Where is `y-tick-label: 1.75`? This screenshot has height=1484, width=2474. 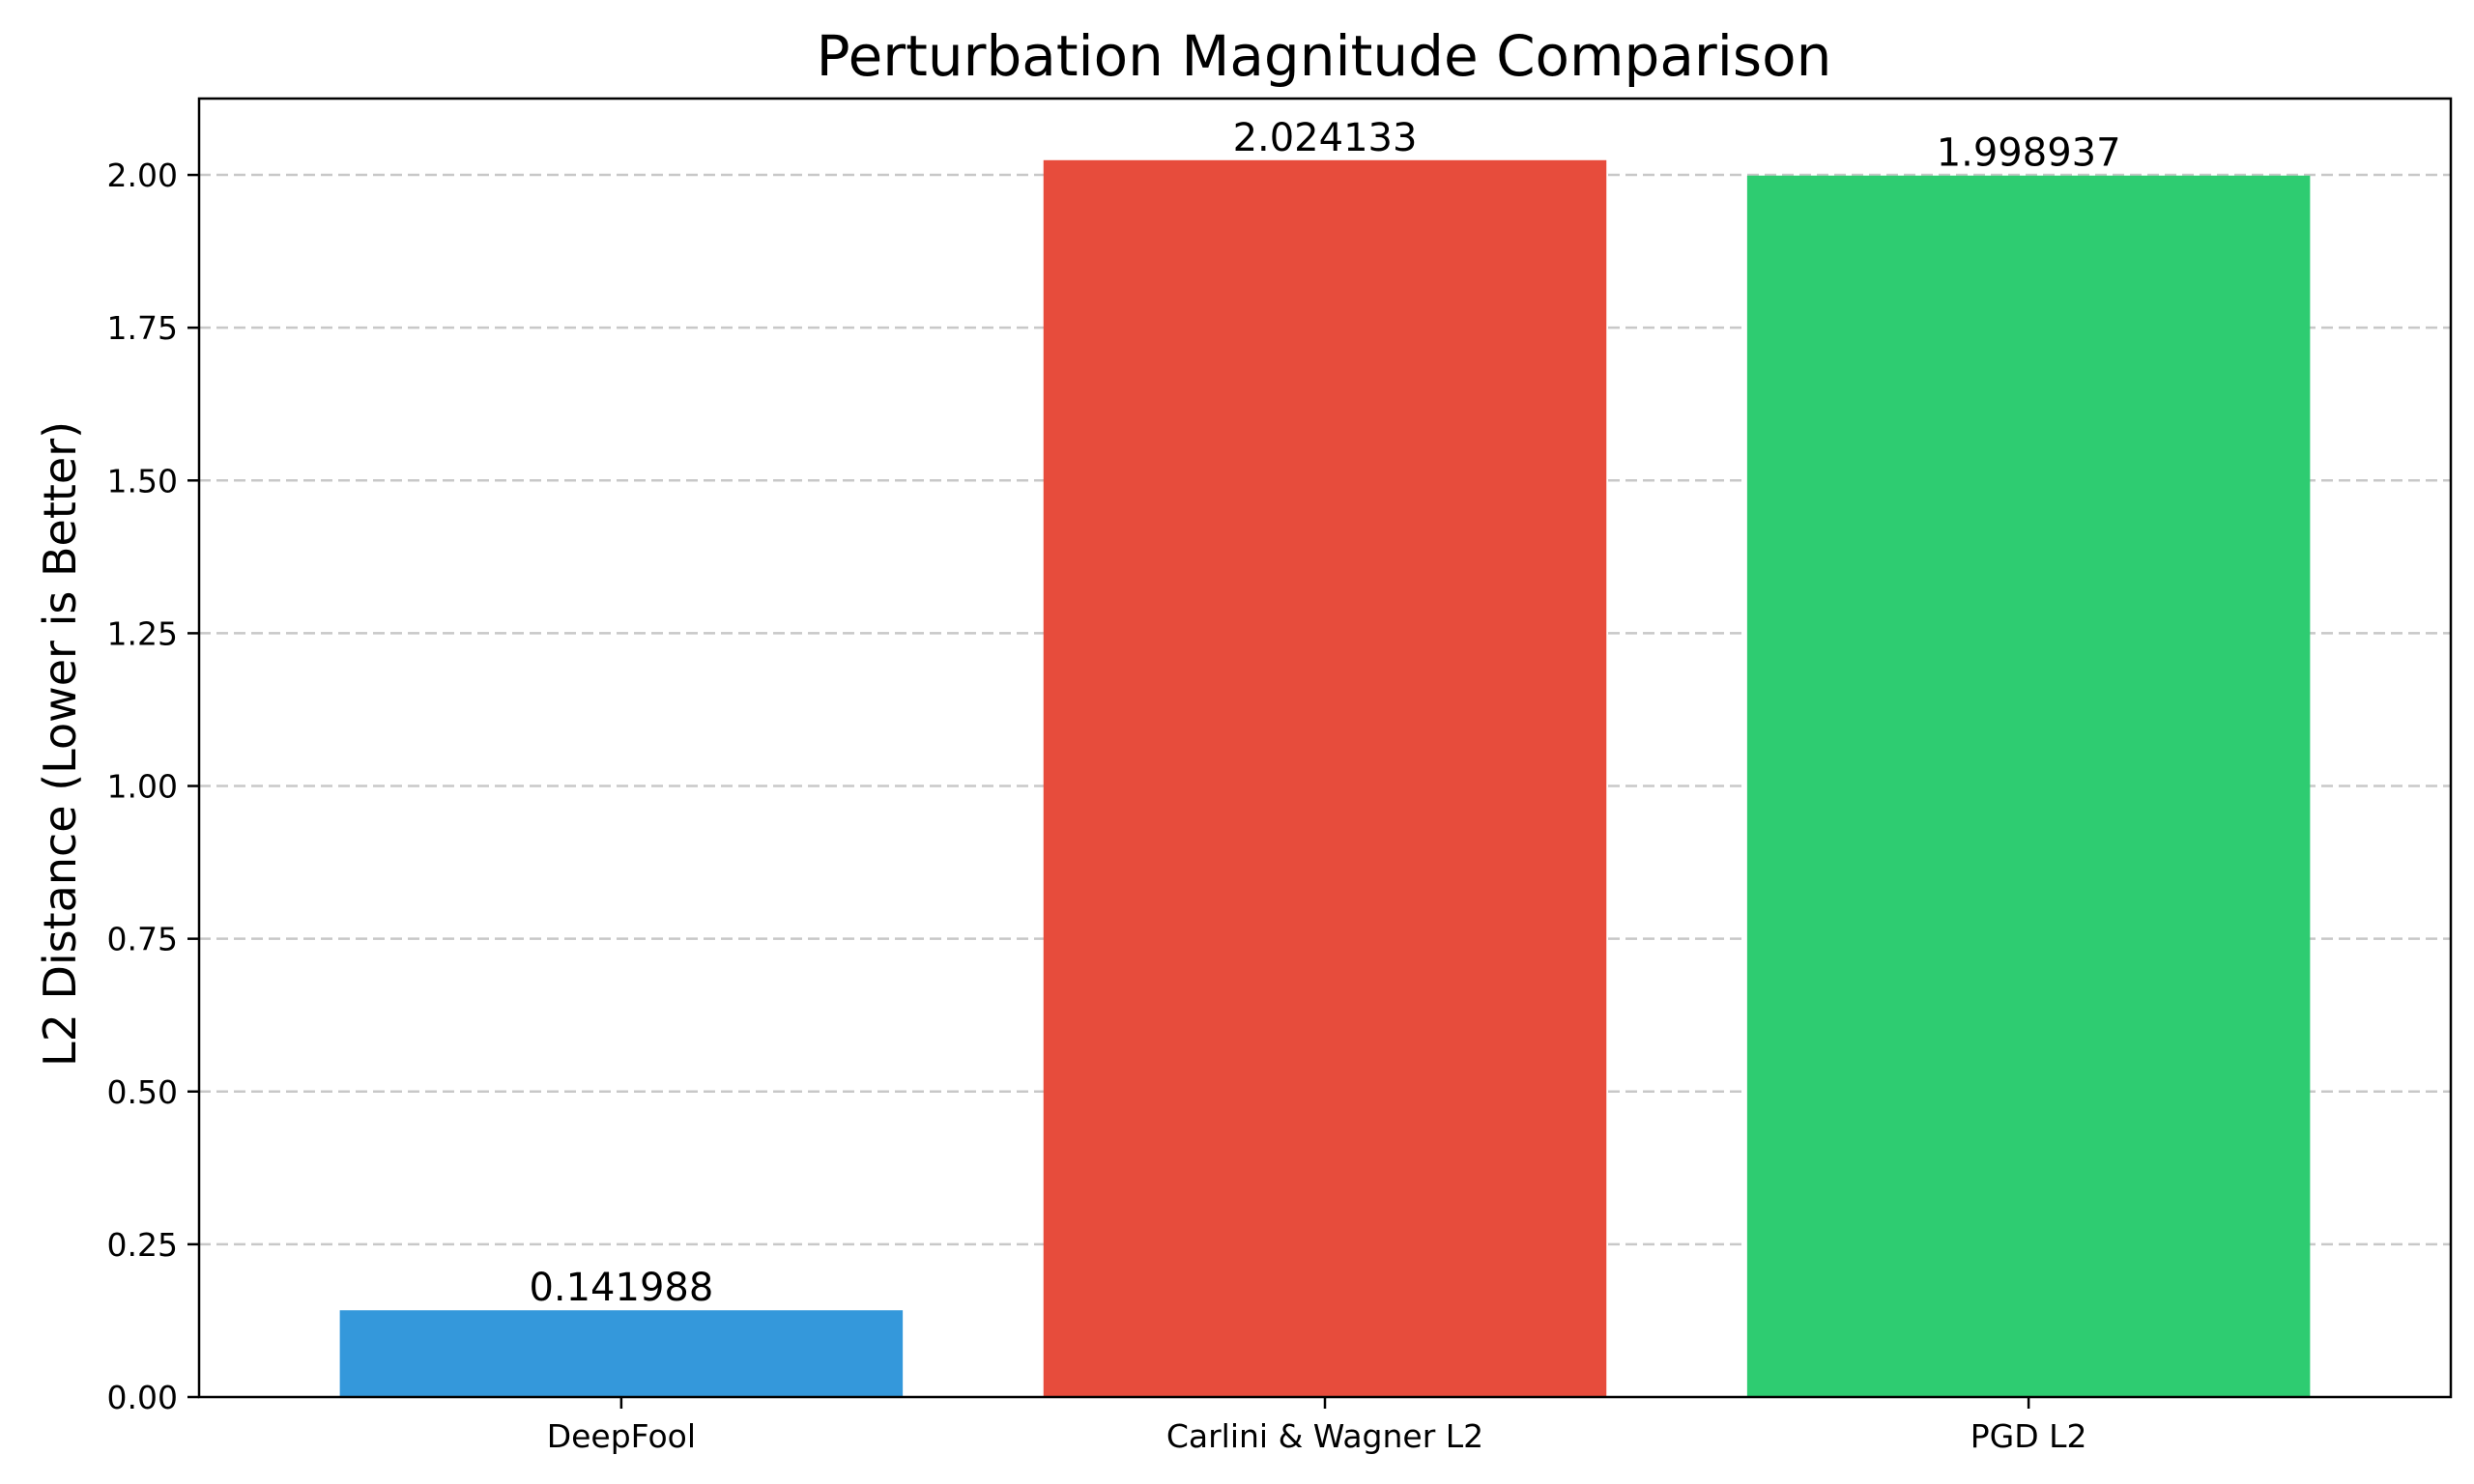 y-tick-label: 1.75 is located at coordinates (142, 328).